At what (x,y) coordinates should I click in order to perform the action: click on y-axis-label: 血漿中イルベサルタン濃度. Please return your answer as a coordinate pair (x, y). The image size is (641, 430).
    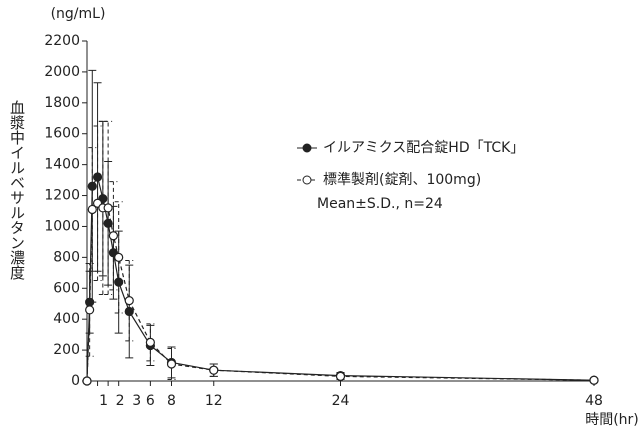
    Looking at the image, I should click on (17, 190).